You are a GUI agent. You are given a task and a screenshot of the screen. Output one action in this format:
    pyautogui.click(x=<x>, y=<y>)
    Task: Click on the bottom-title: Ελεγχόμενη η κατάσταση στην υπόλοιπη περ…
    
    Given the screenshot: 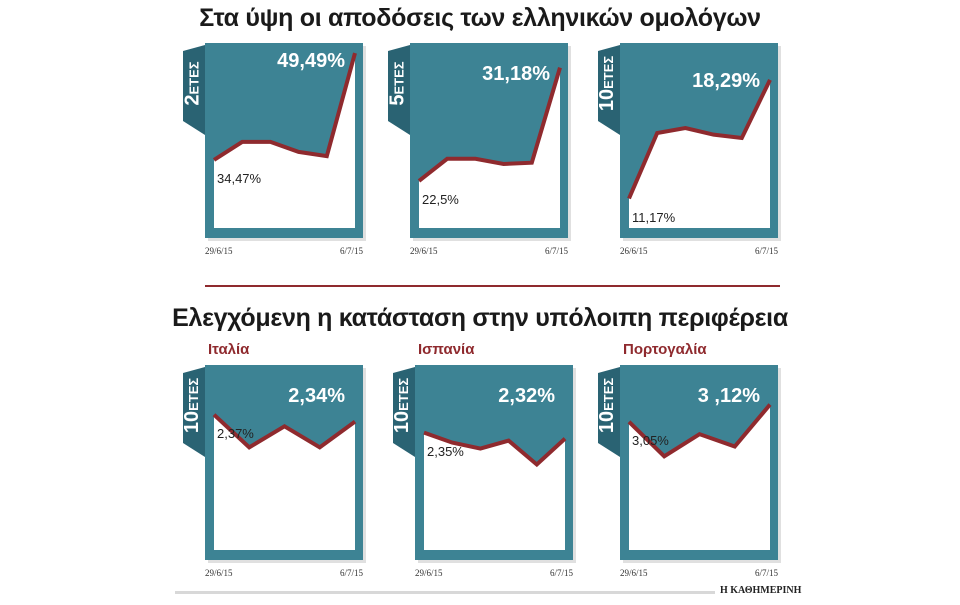 What is the action you would take?
    pyautogui.click(x=480, y=318)
    